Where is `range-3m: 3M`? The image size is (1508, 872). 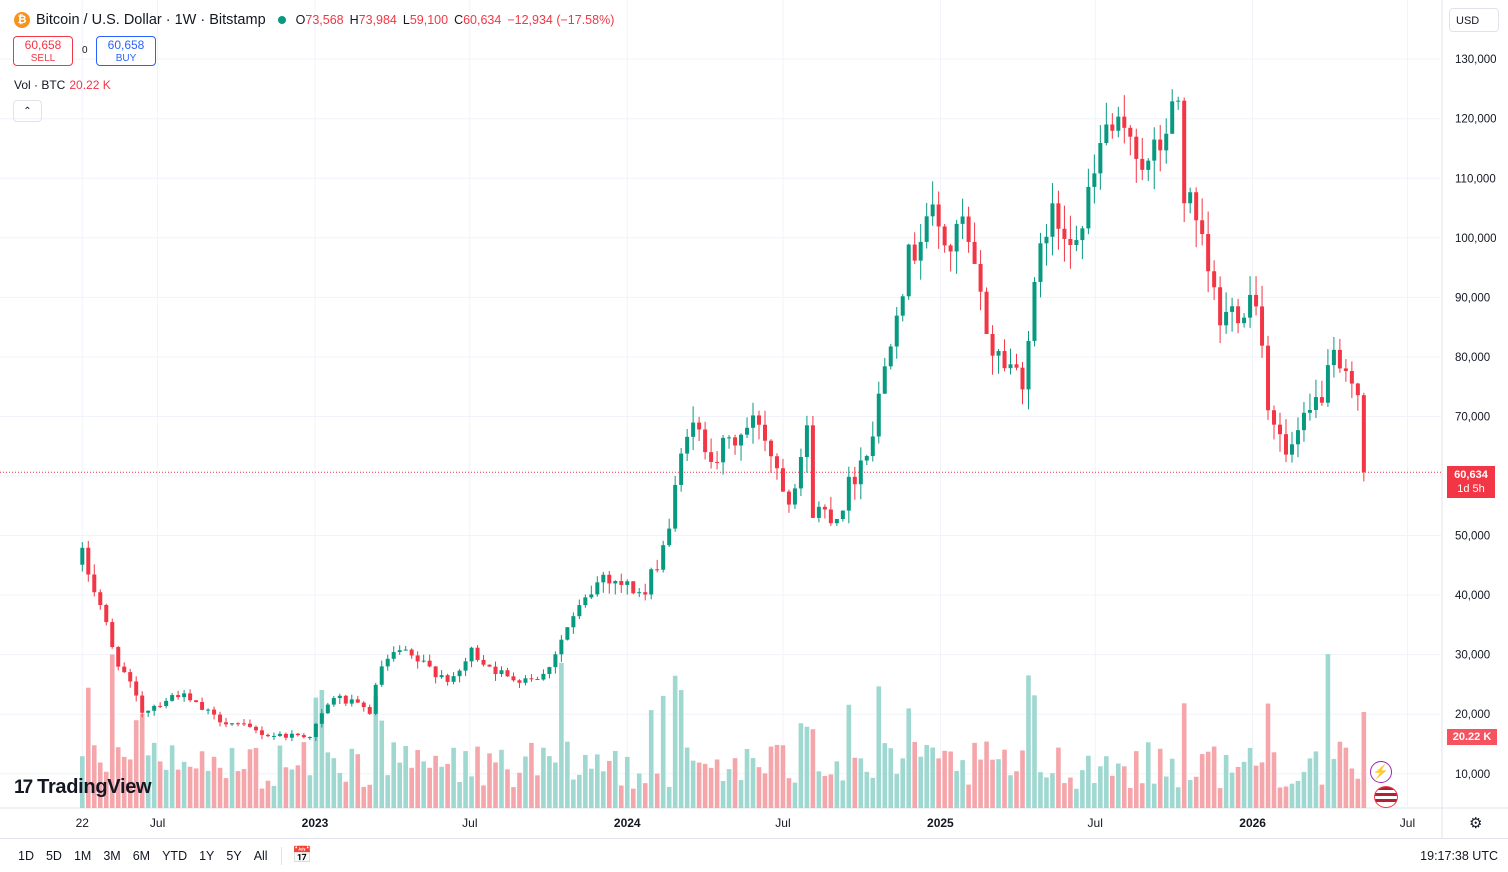
range-3m: 3M is located at coordinates (112, 856).